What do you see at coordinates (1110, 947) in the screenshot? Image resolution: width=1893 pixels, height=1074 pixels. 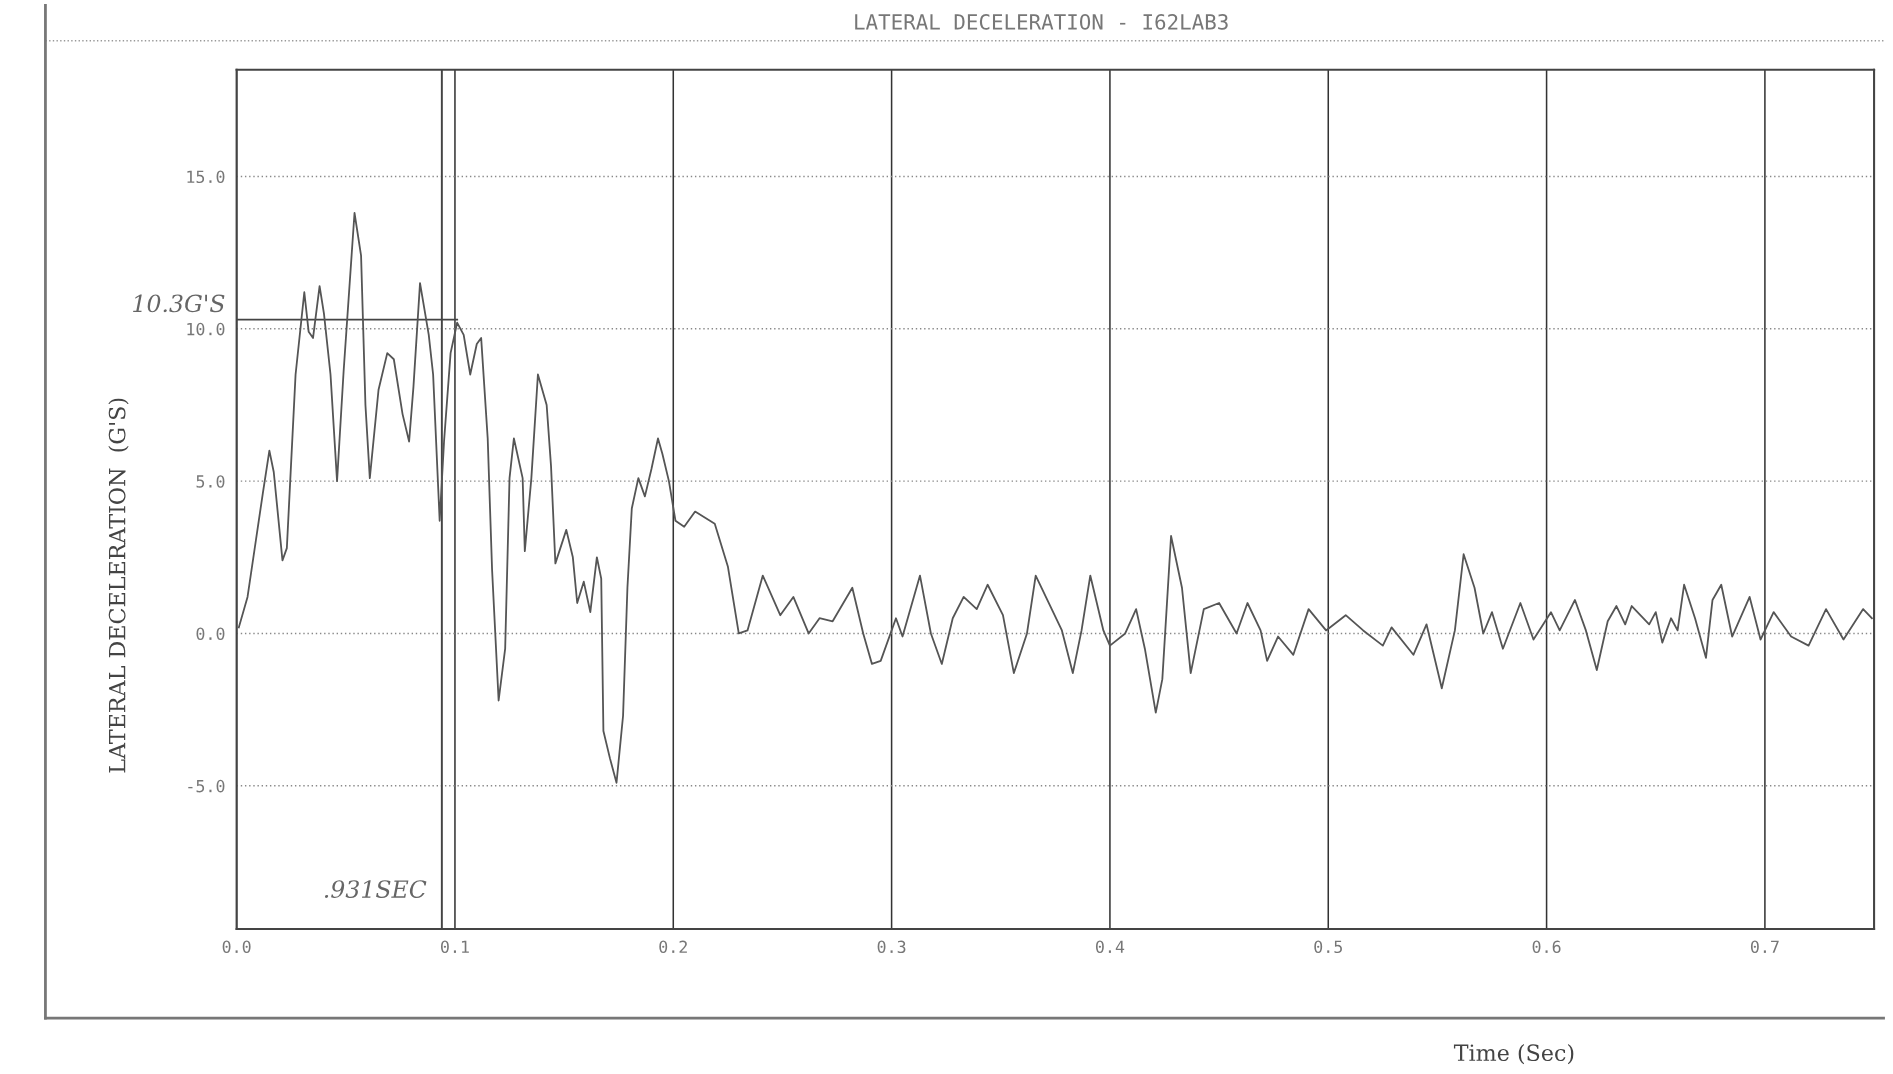 I see `x-tick-label: 0.4` at bounding box center [1110, 947].